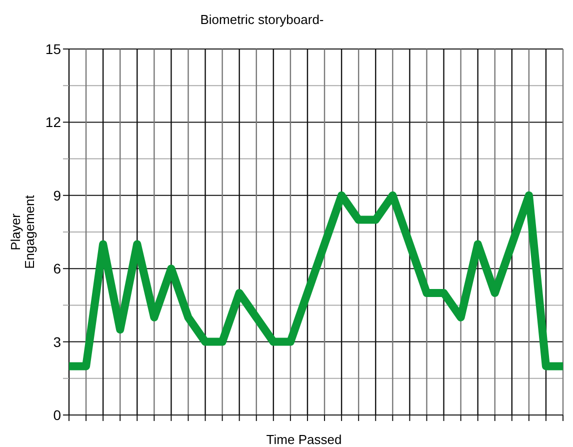  I want to click on x-axis-title: Time Passed, so click(304, 439).